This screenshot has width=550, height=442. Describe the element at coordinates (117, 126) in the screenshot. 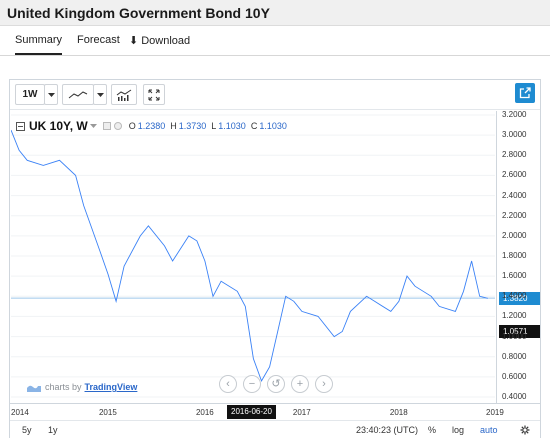

I see `hide-icon` at that location.